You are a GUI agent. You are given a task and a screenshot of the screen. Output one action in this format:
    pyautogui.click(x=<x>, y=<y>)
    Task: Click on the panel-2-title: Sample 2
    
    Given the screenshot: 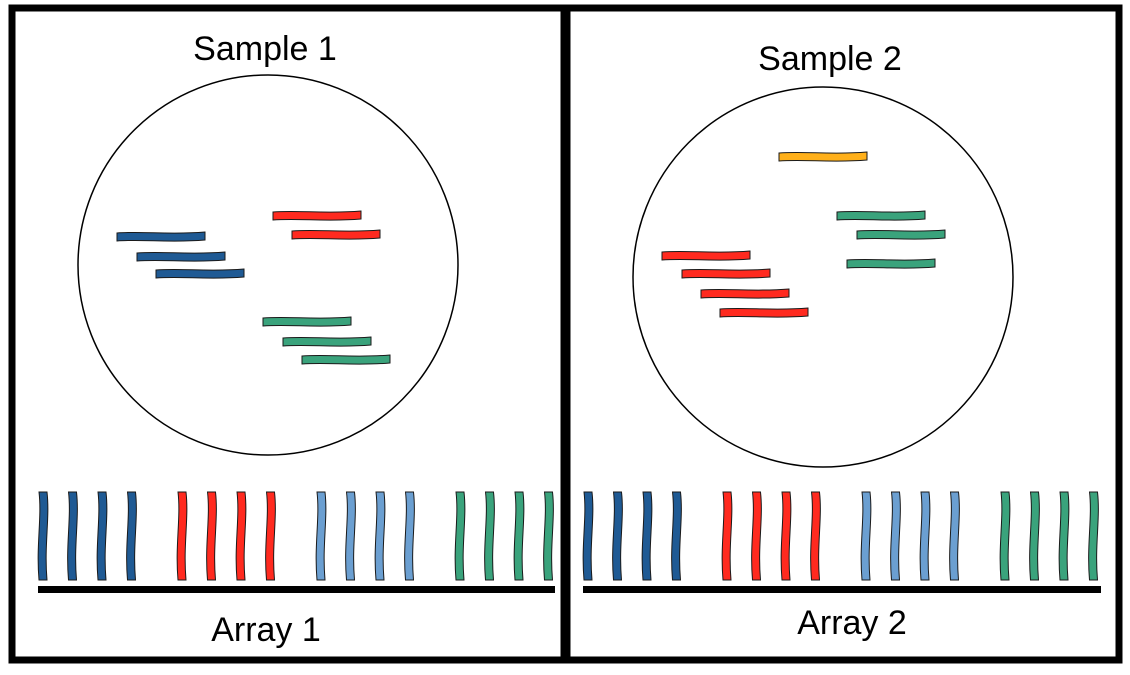 What is the action you would take?
    pyautogui.click(x=830, y=59)
    